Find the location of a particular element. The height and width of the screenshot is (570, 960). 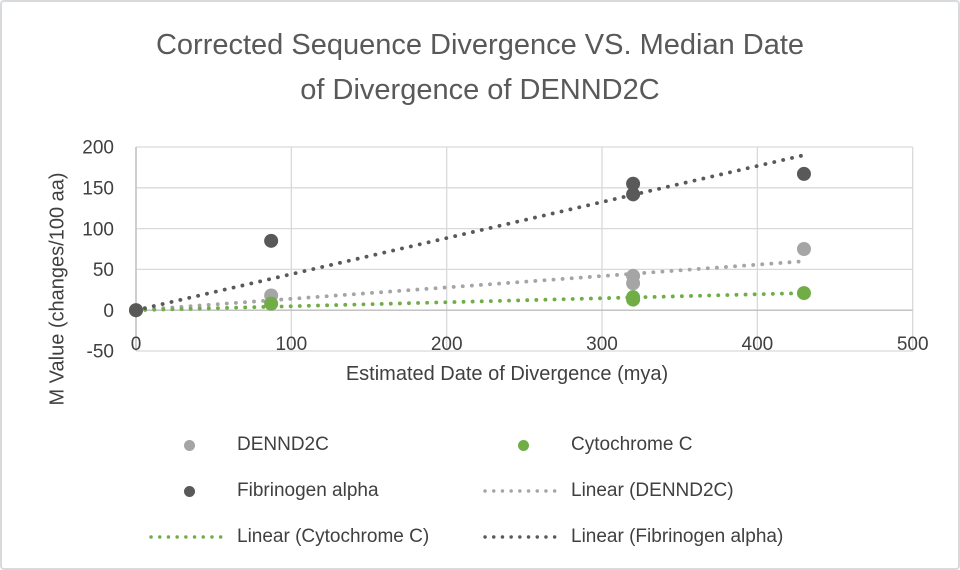

x-tick-label: 500 is located at coordinates (913, 344).